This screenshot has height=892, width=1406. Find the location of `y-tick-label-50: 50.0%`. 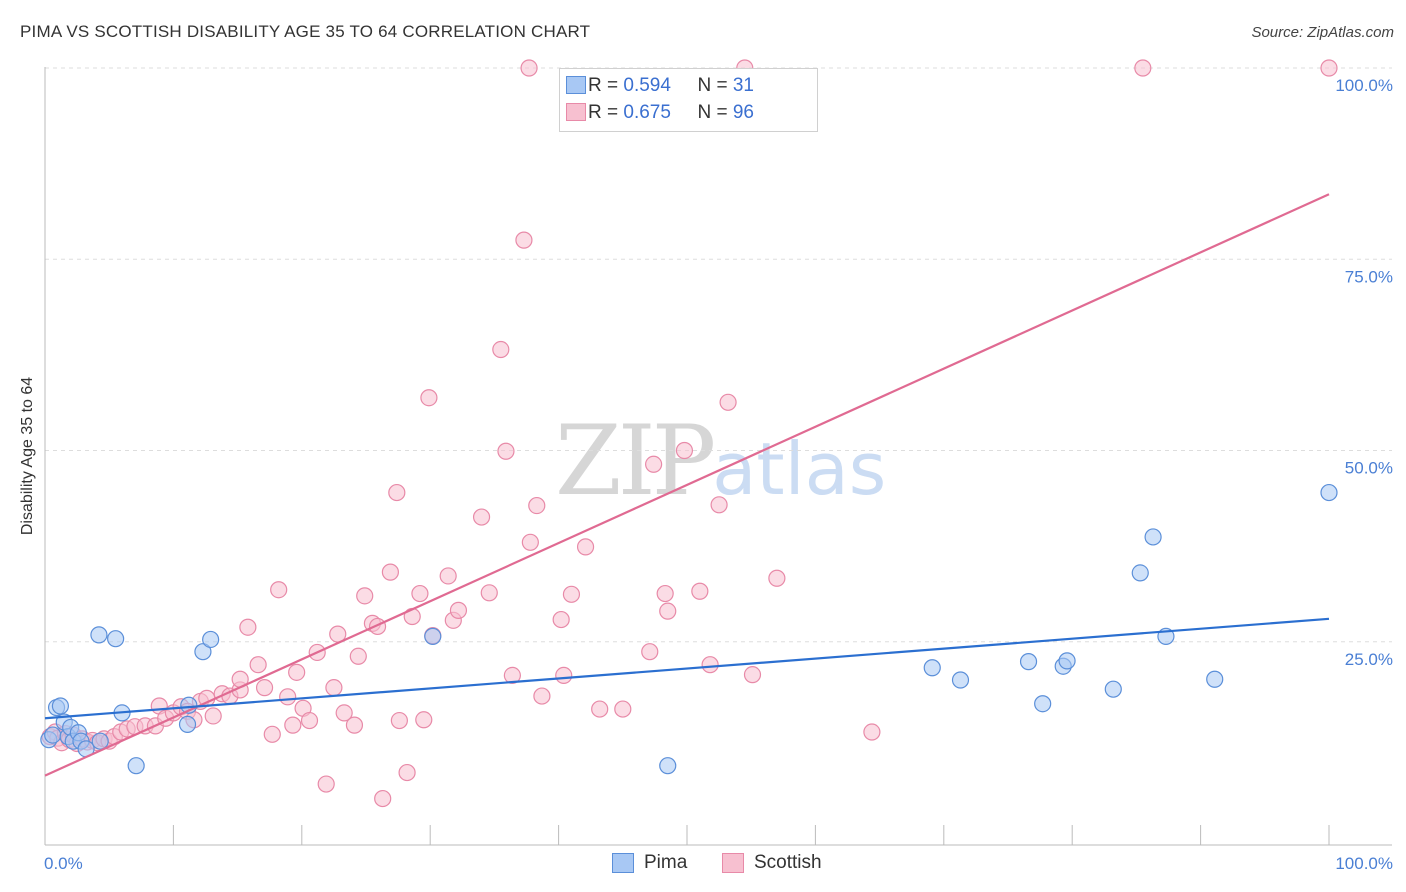

y-tick-label-50: 50.0% is located at coordinates (1369, 468).